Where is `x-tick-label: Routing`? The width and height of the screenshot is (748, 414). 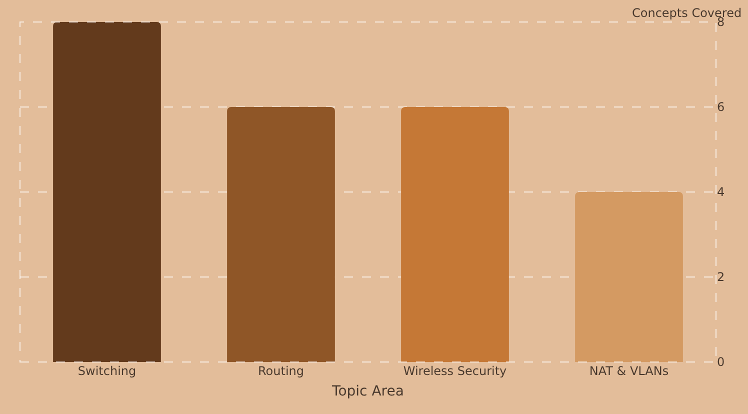 x-tick-label: Routing is located at coordinates (281, 371).